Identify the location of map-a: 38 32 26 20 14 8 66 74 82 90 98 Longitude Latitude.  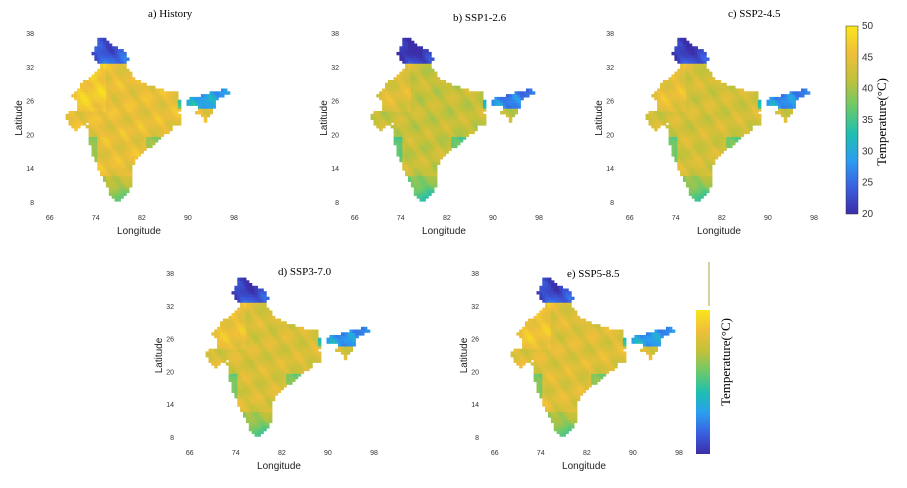
(126, 134).